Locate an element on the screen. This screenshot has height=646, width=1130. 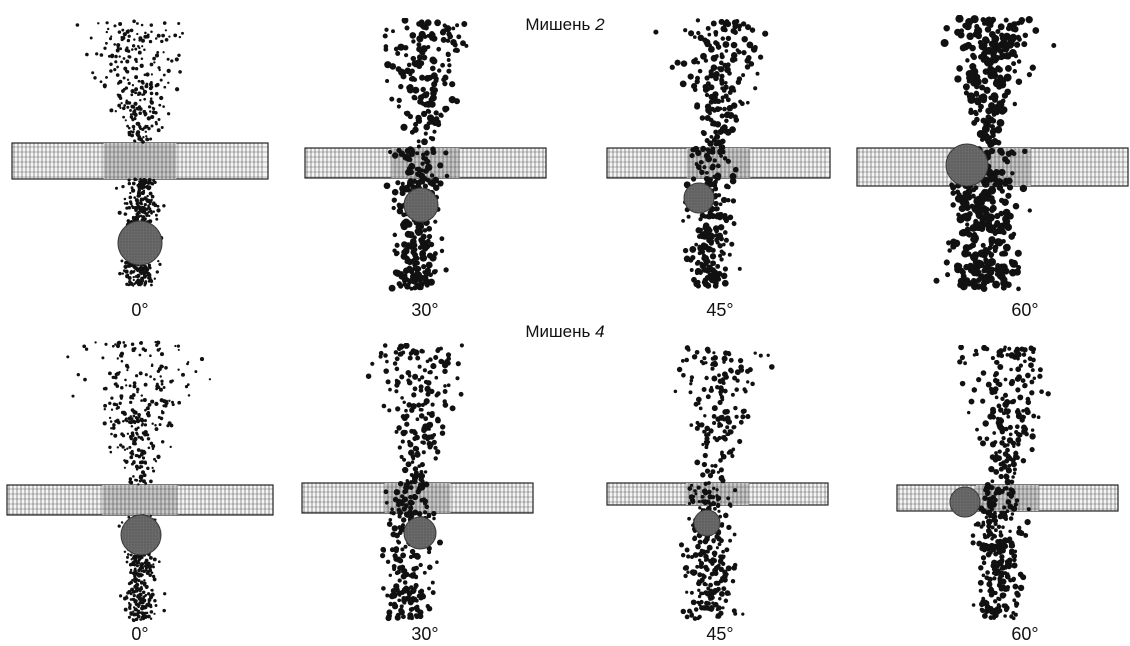
panel-target4-60deg is located at coordinates (1007, 484).